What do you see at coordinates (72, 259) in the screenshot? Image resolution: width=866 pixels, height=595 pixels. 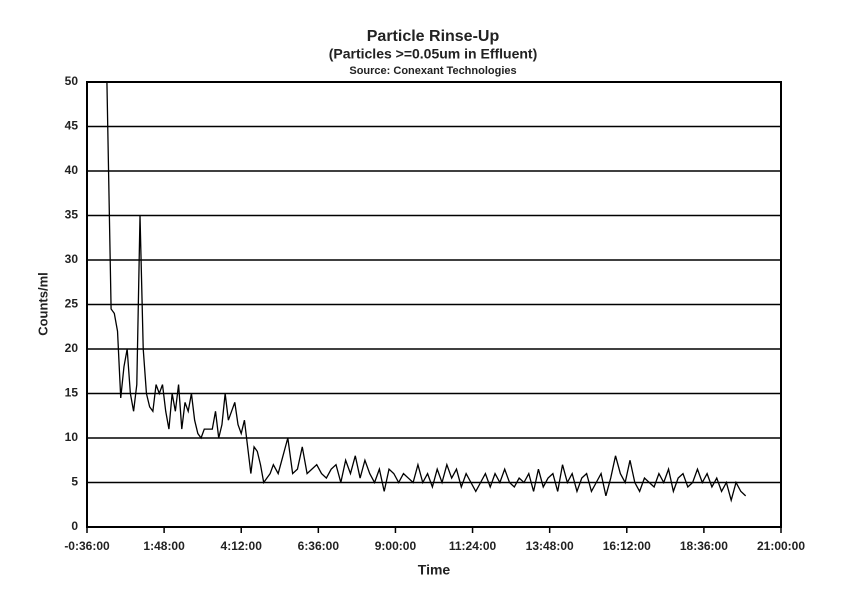 I see `y-tick-label: 30` at bounding box center [72, 259].